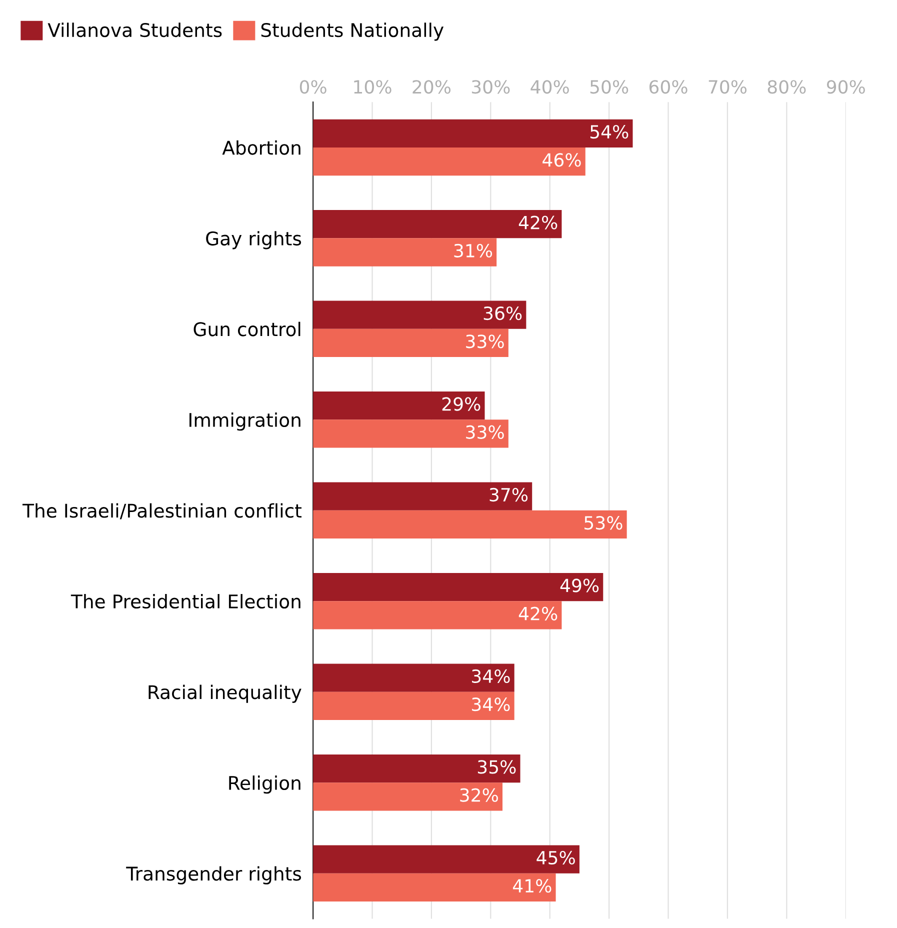 Image resolution: width=897 pixels, height=928 pixels. Describe the element at coordinates (313, 87) in the screenshot. I see `x-tick-label: 0%` at that location.